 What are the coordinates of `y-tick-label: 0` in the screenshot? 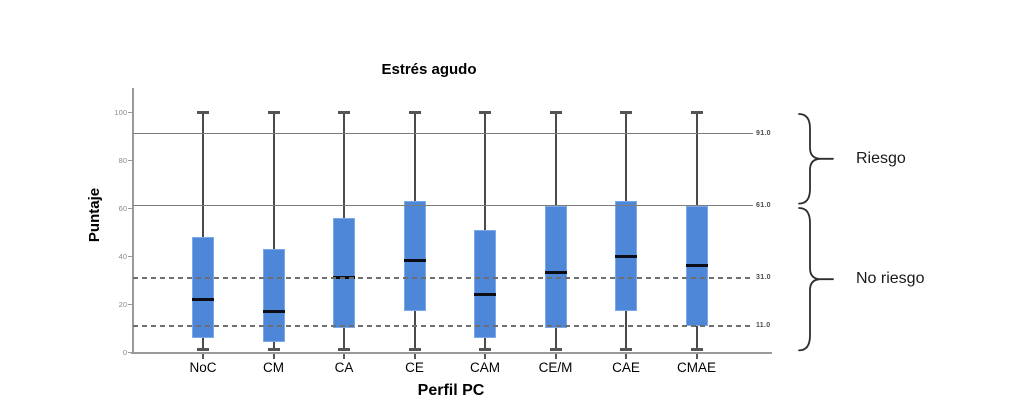 It's located at (124, 352).